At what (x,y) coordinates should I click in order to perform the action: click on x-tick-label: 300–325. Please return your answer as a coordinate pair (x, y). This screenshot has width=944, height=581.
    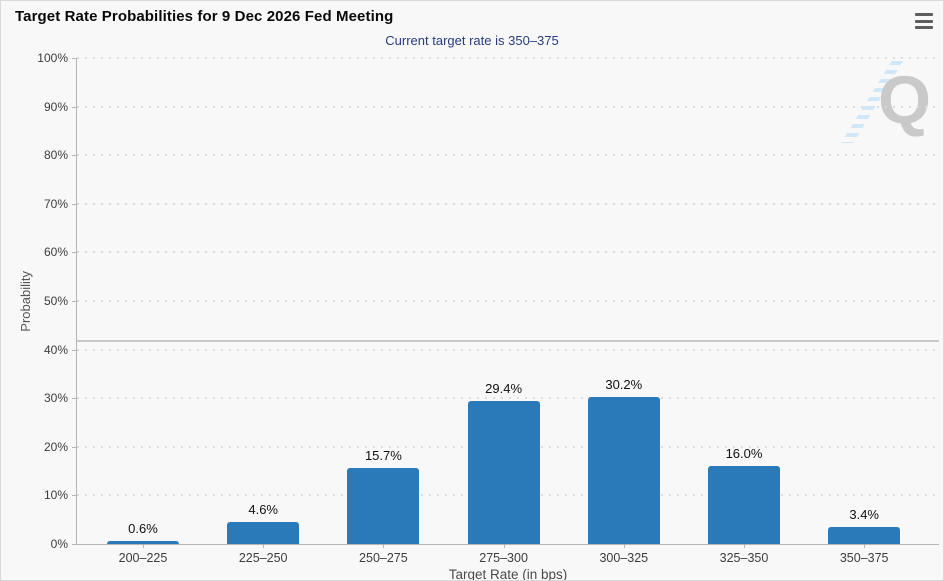
    Looking at the image, I should click on (624, 558).